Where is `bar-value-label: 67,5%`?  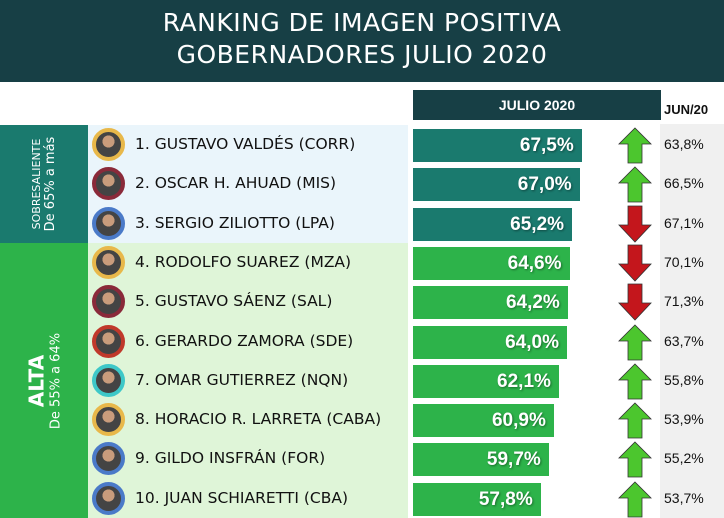 bar-value-label: 67,5% is located at coordinates (546, 145).